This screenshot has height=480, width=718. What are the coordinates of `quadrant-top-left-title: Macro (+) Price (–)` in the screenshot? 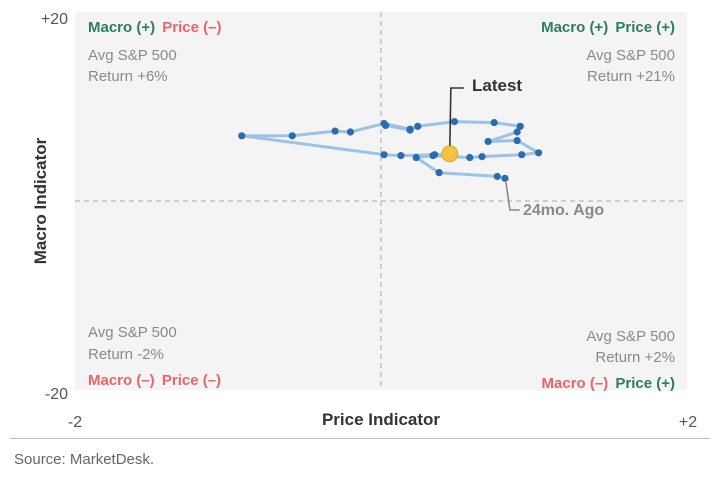 It's located at (154, 27).